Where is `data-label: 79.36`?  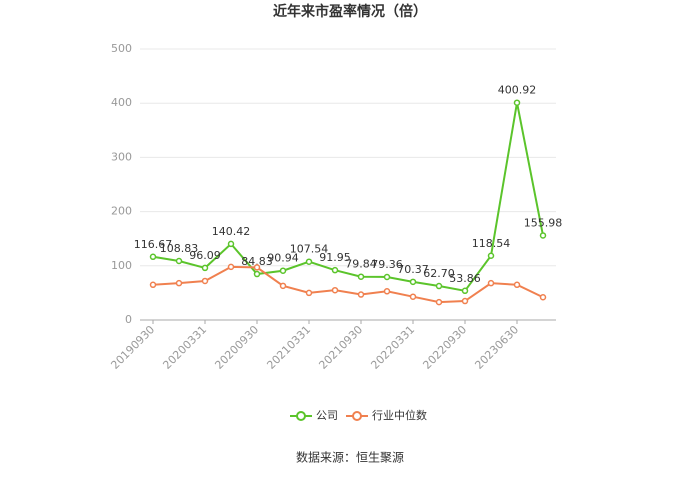 data-label: 79.36 is located at coordinates (387, 264).